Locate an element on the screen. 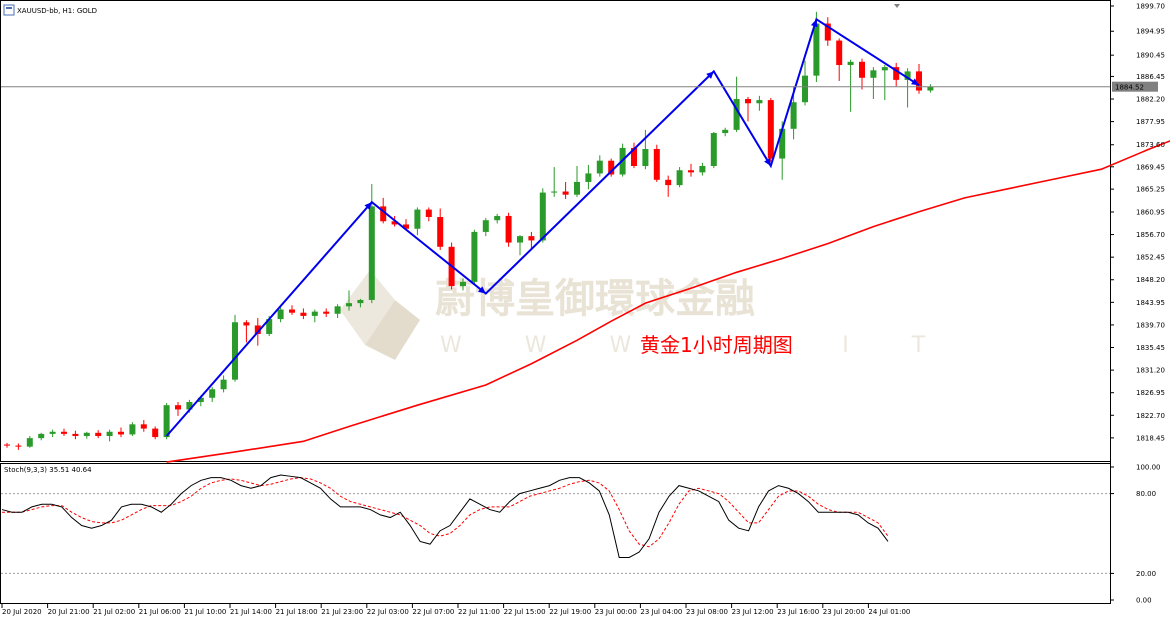 Image resolution: width=1170 pixels, height=621 pixels. stoch-tick-label: 80.00 is located at coordinates (1146, 494).